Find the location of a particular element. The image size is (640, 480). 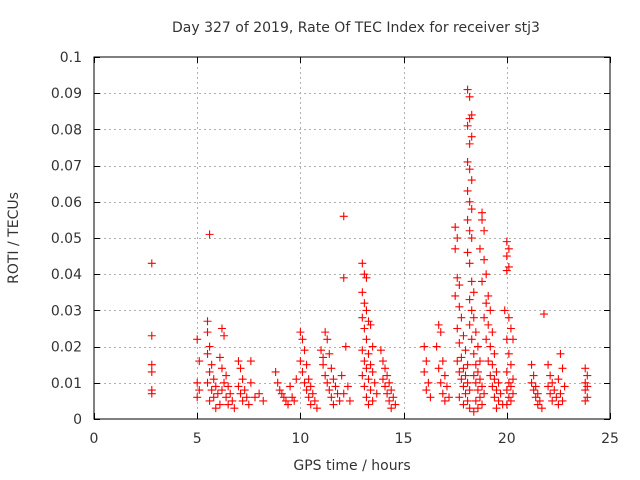

y-tick-label: 0.04 is located at coordinates (66, 275).